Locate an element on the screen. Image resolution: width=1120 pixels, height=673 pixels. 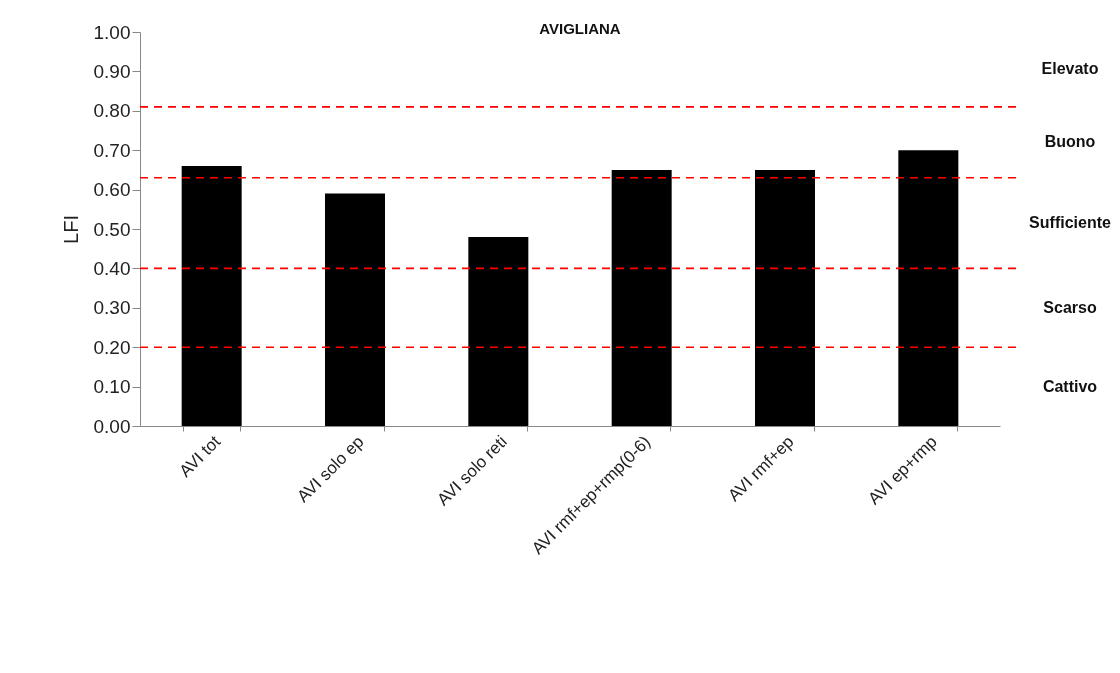
y-tick-label: 0.90 is located at coordinates (112, 71).